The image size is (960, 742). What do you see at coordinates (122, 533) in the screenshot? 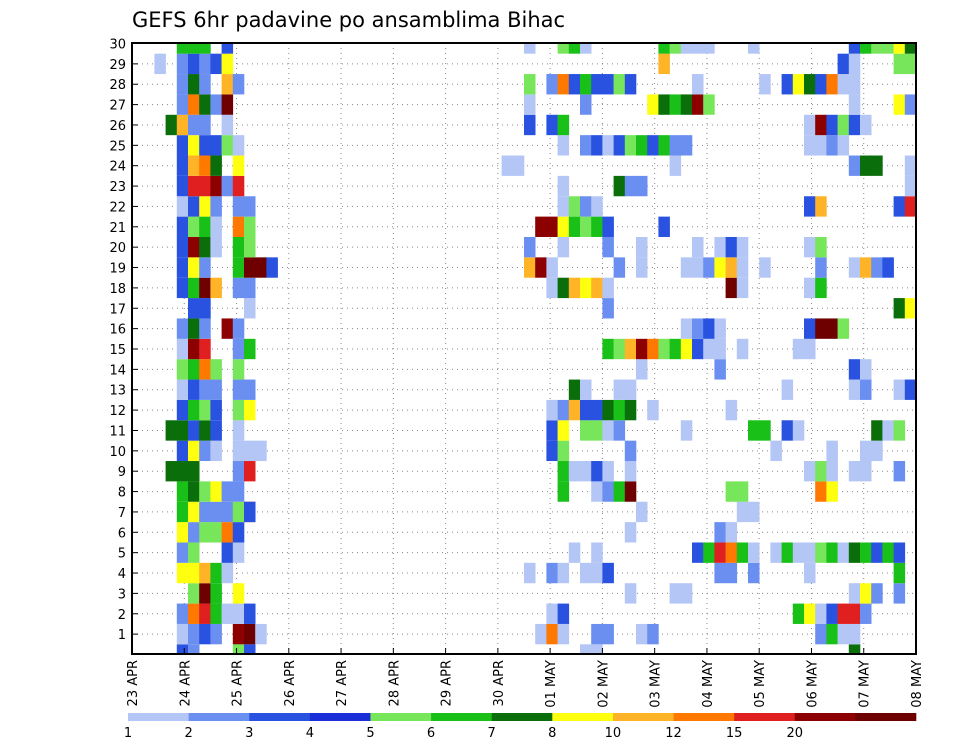
I see `y-tick-label: 6` at bounding box center [122, 533].